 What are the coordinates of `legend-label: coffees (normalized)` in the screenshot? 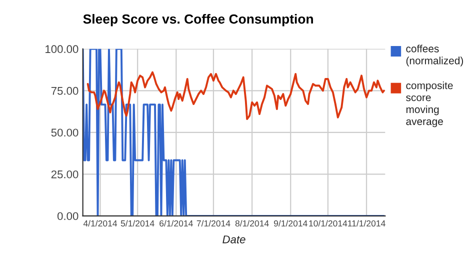 It's located at (434, 55).